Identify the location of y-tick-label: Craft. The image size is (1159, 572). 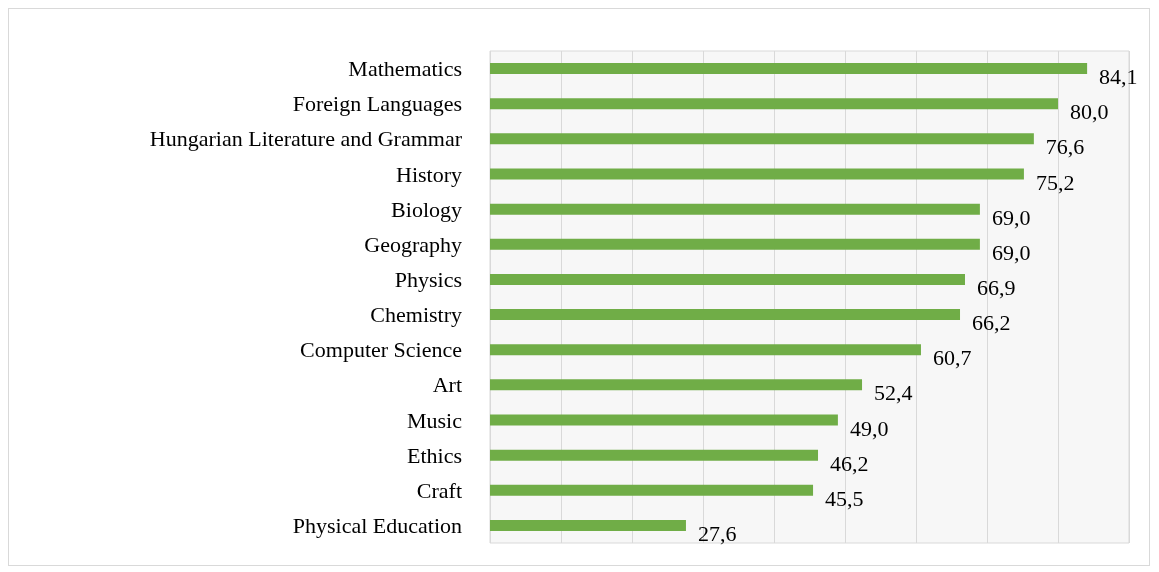
(439, 490).